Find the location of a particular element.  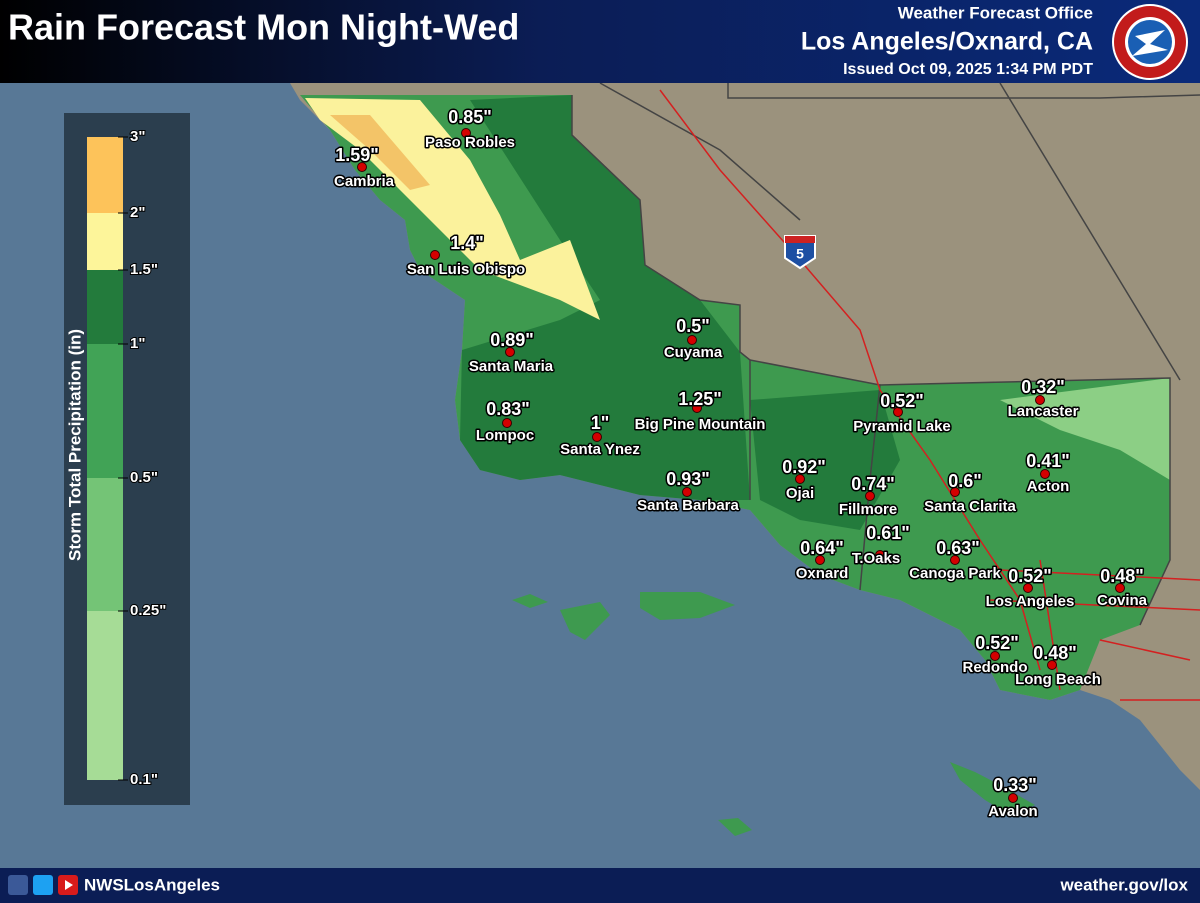

city-name: Avalon is located at coordinates (1012, 811).